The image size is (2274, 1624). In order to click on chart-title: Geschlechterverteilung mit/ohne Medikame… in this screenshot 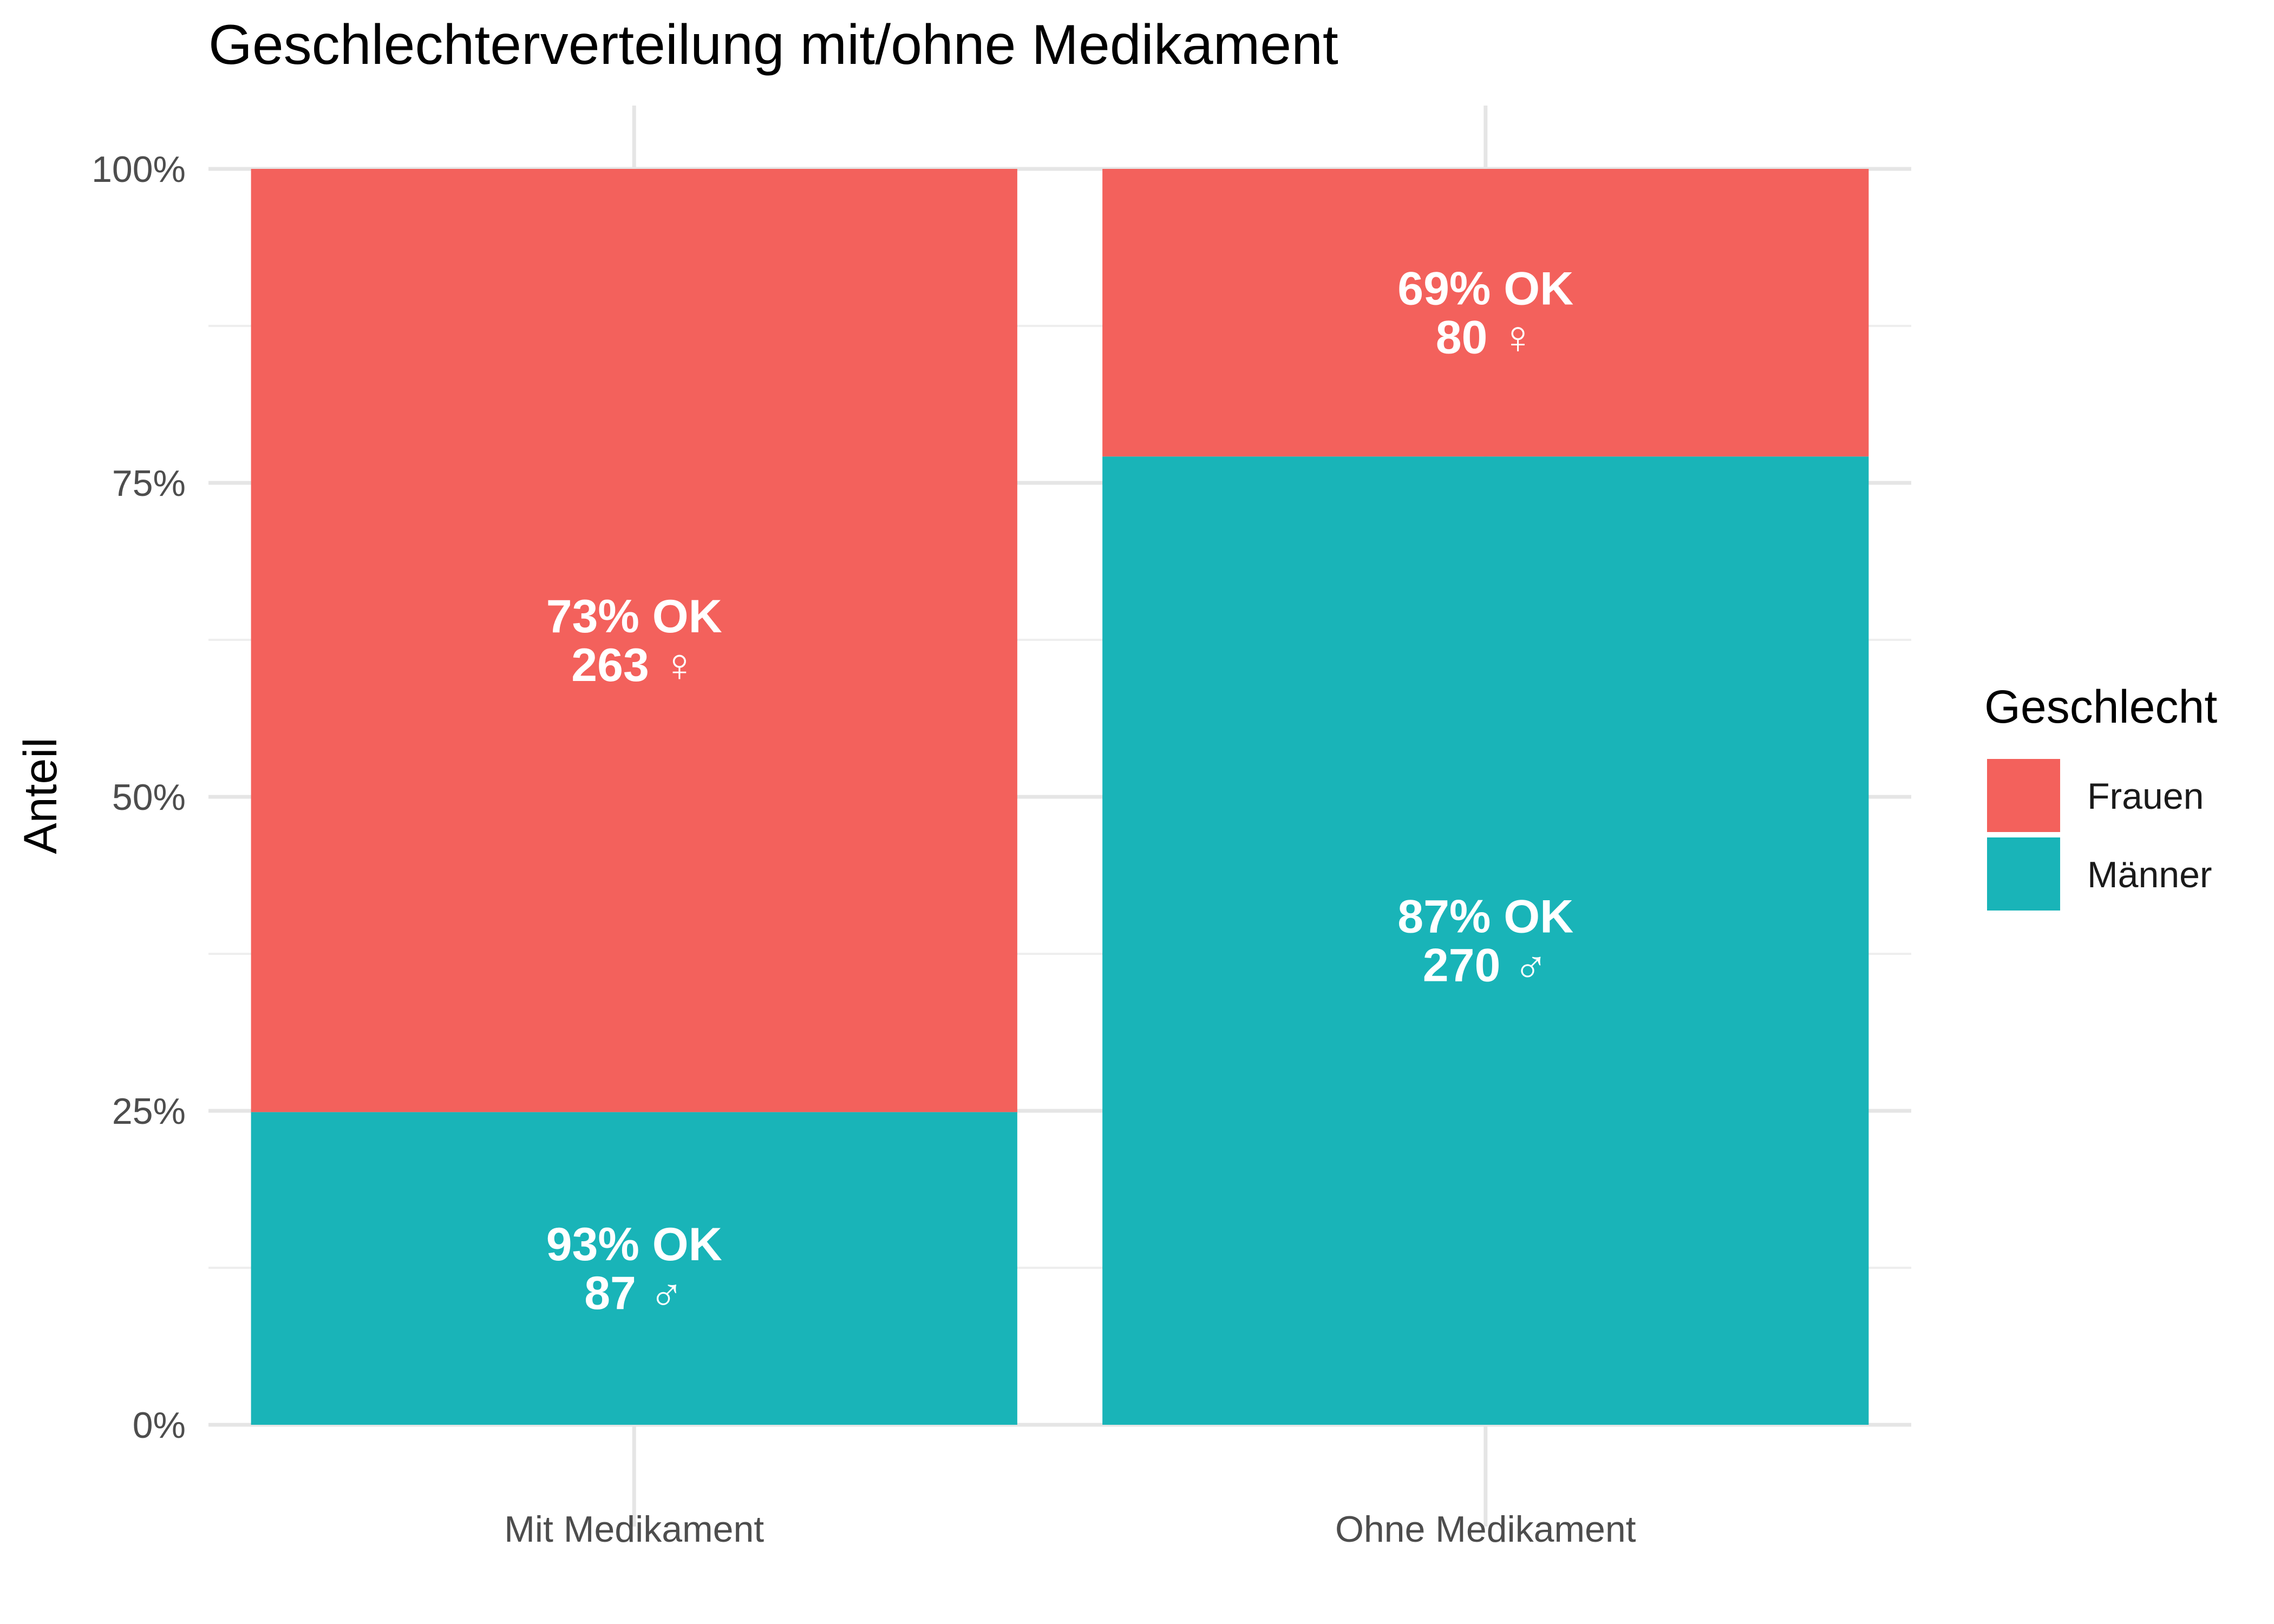, I will do `click(773, 45)`.